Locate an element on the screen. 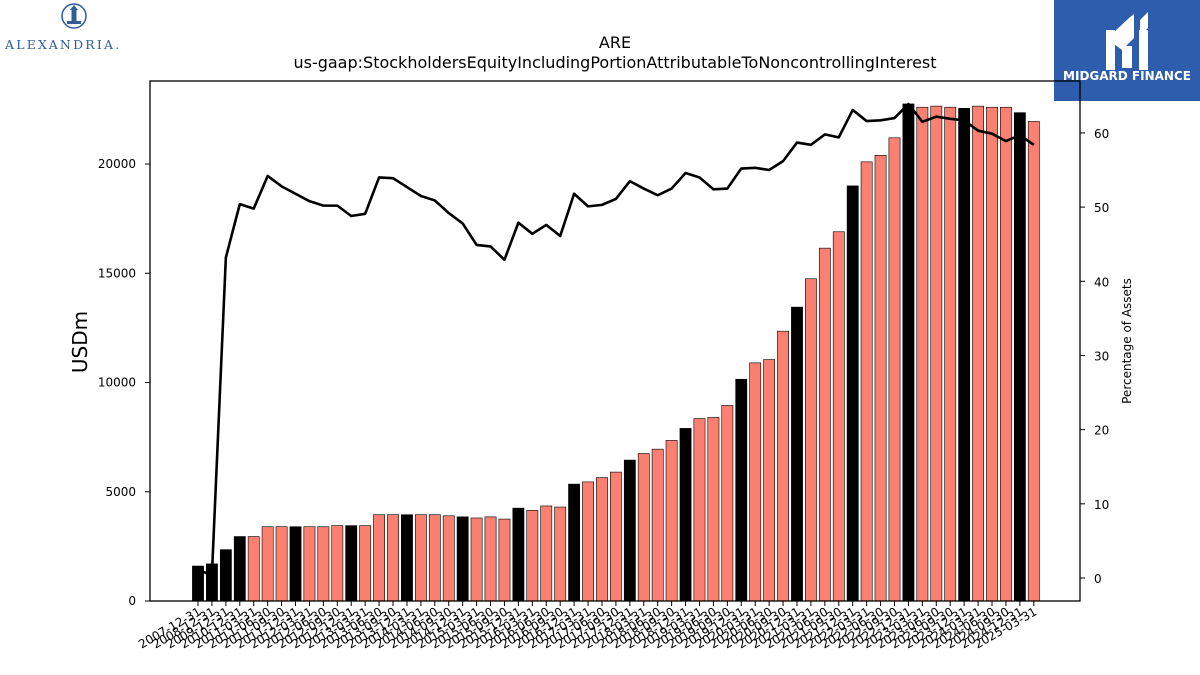  y2-tick-label-60: 60 is located at coordinates (1101, 134).